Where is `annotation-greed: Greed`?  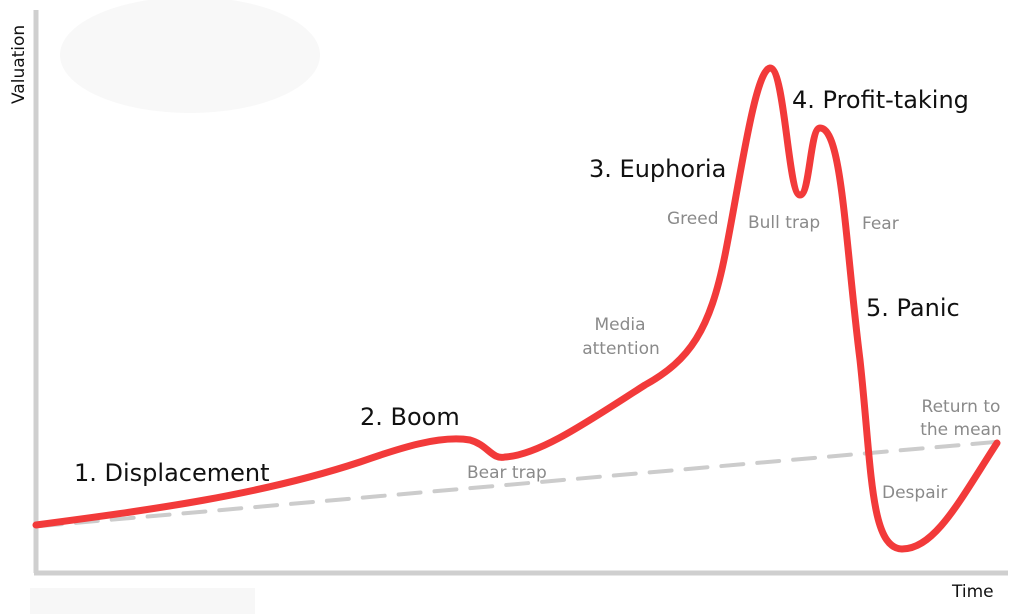
annotation-greed: Greed is located at coordinates (693, 219).